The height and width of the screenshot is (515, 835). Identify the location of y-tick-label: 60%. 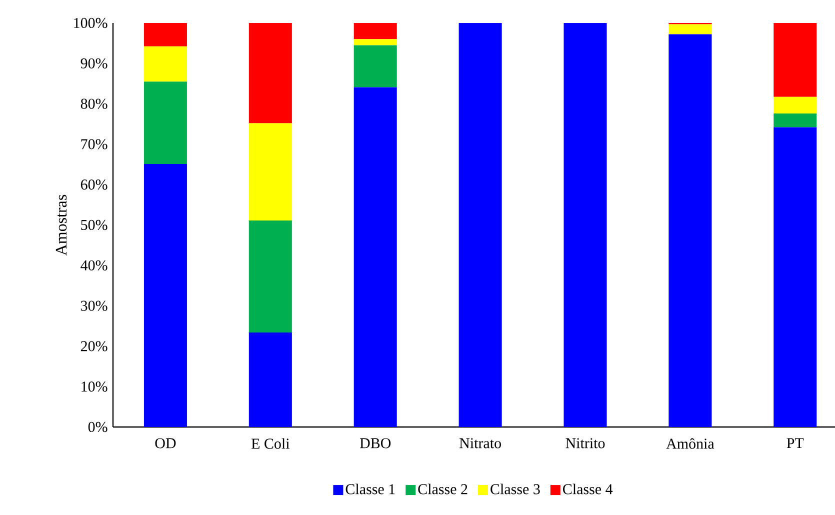
(94, 185).